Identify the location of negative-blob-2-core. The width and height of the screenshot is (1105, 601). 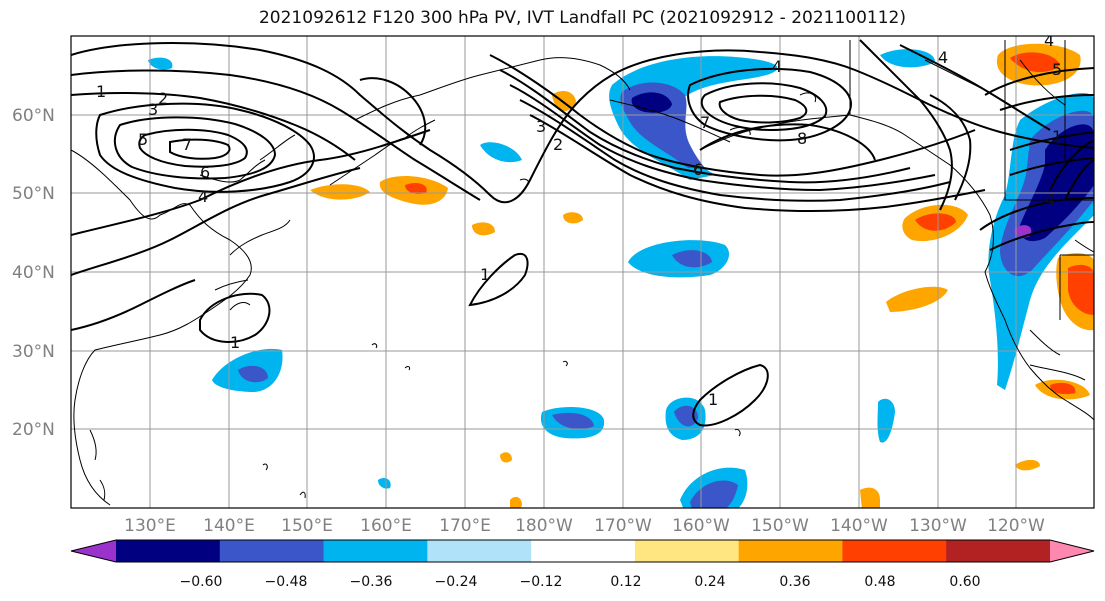
(253, 374).